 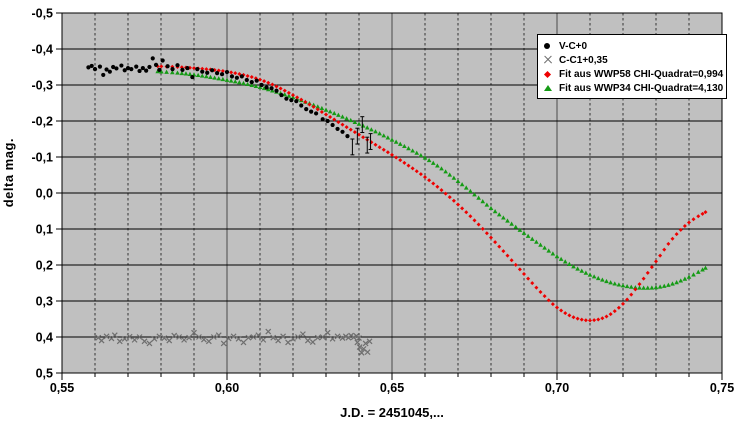 I want to click on svg-text: 0,1, so click(x=44, y=230).